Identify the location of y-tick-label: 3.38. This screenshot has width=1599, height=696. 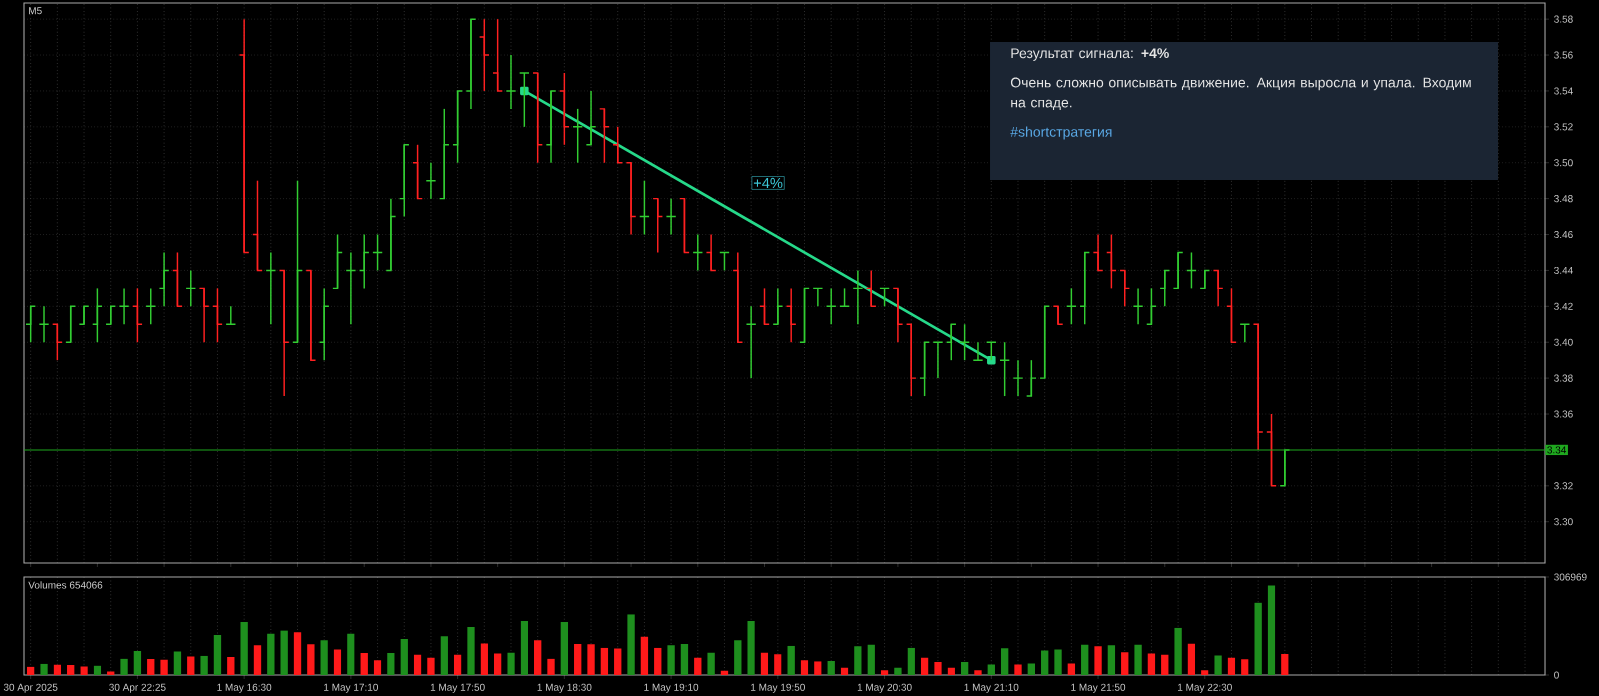
(1563, 378).